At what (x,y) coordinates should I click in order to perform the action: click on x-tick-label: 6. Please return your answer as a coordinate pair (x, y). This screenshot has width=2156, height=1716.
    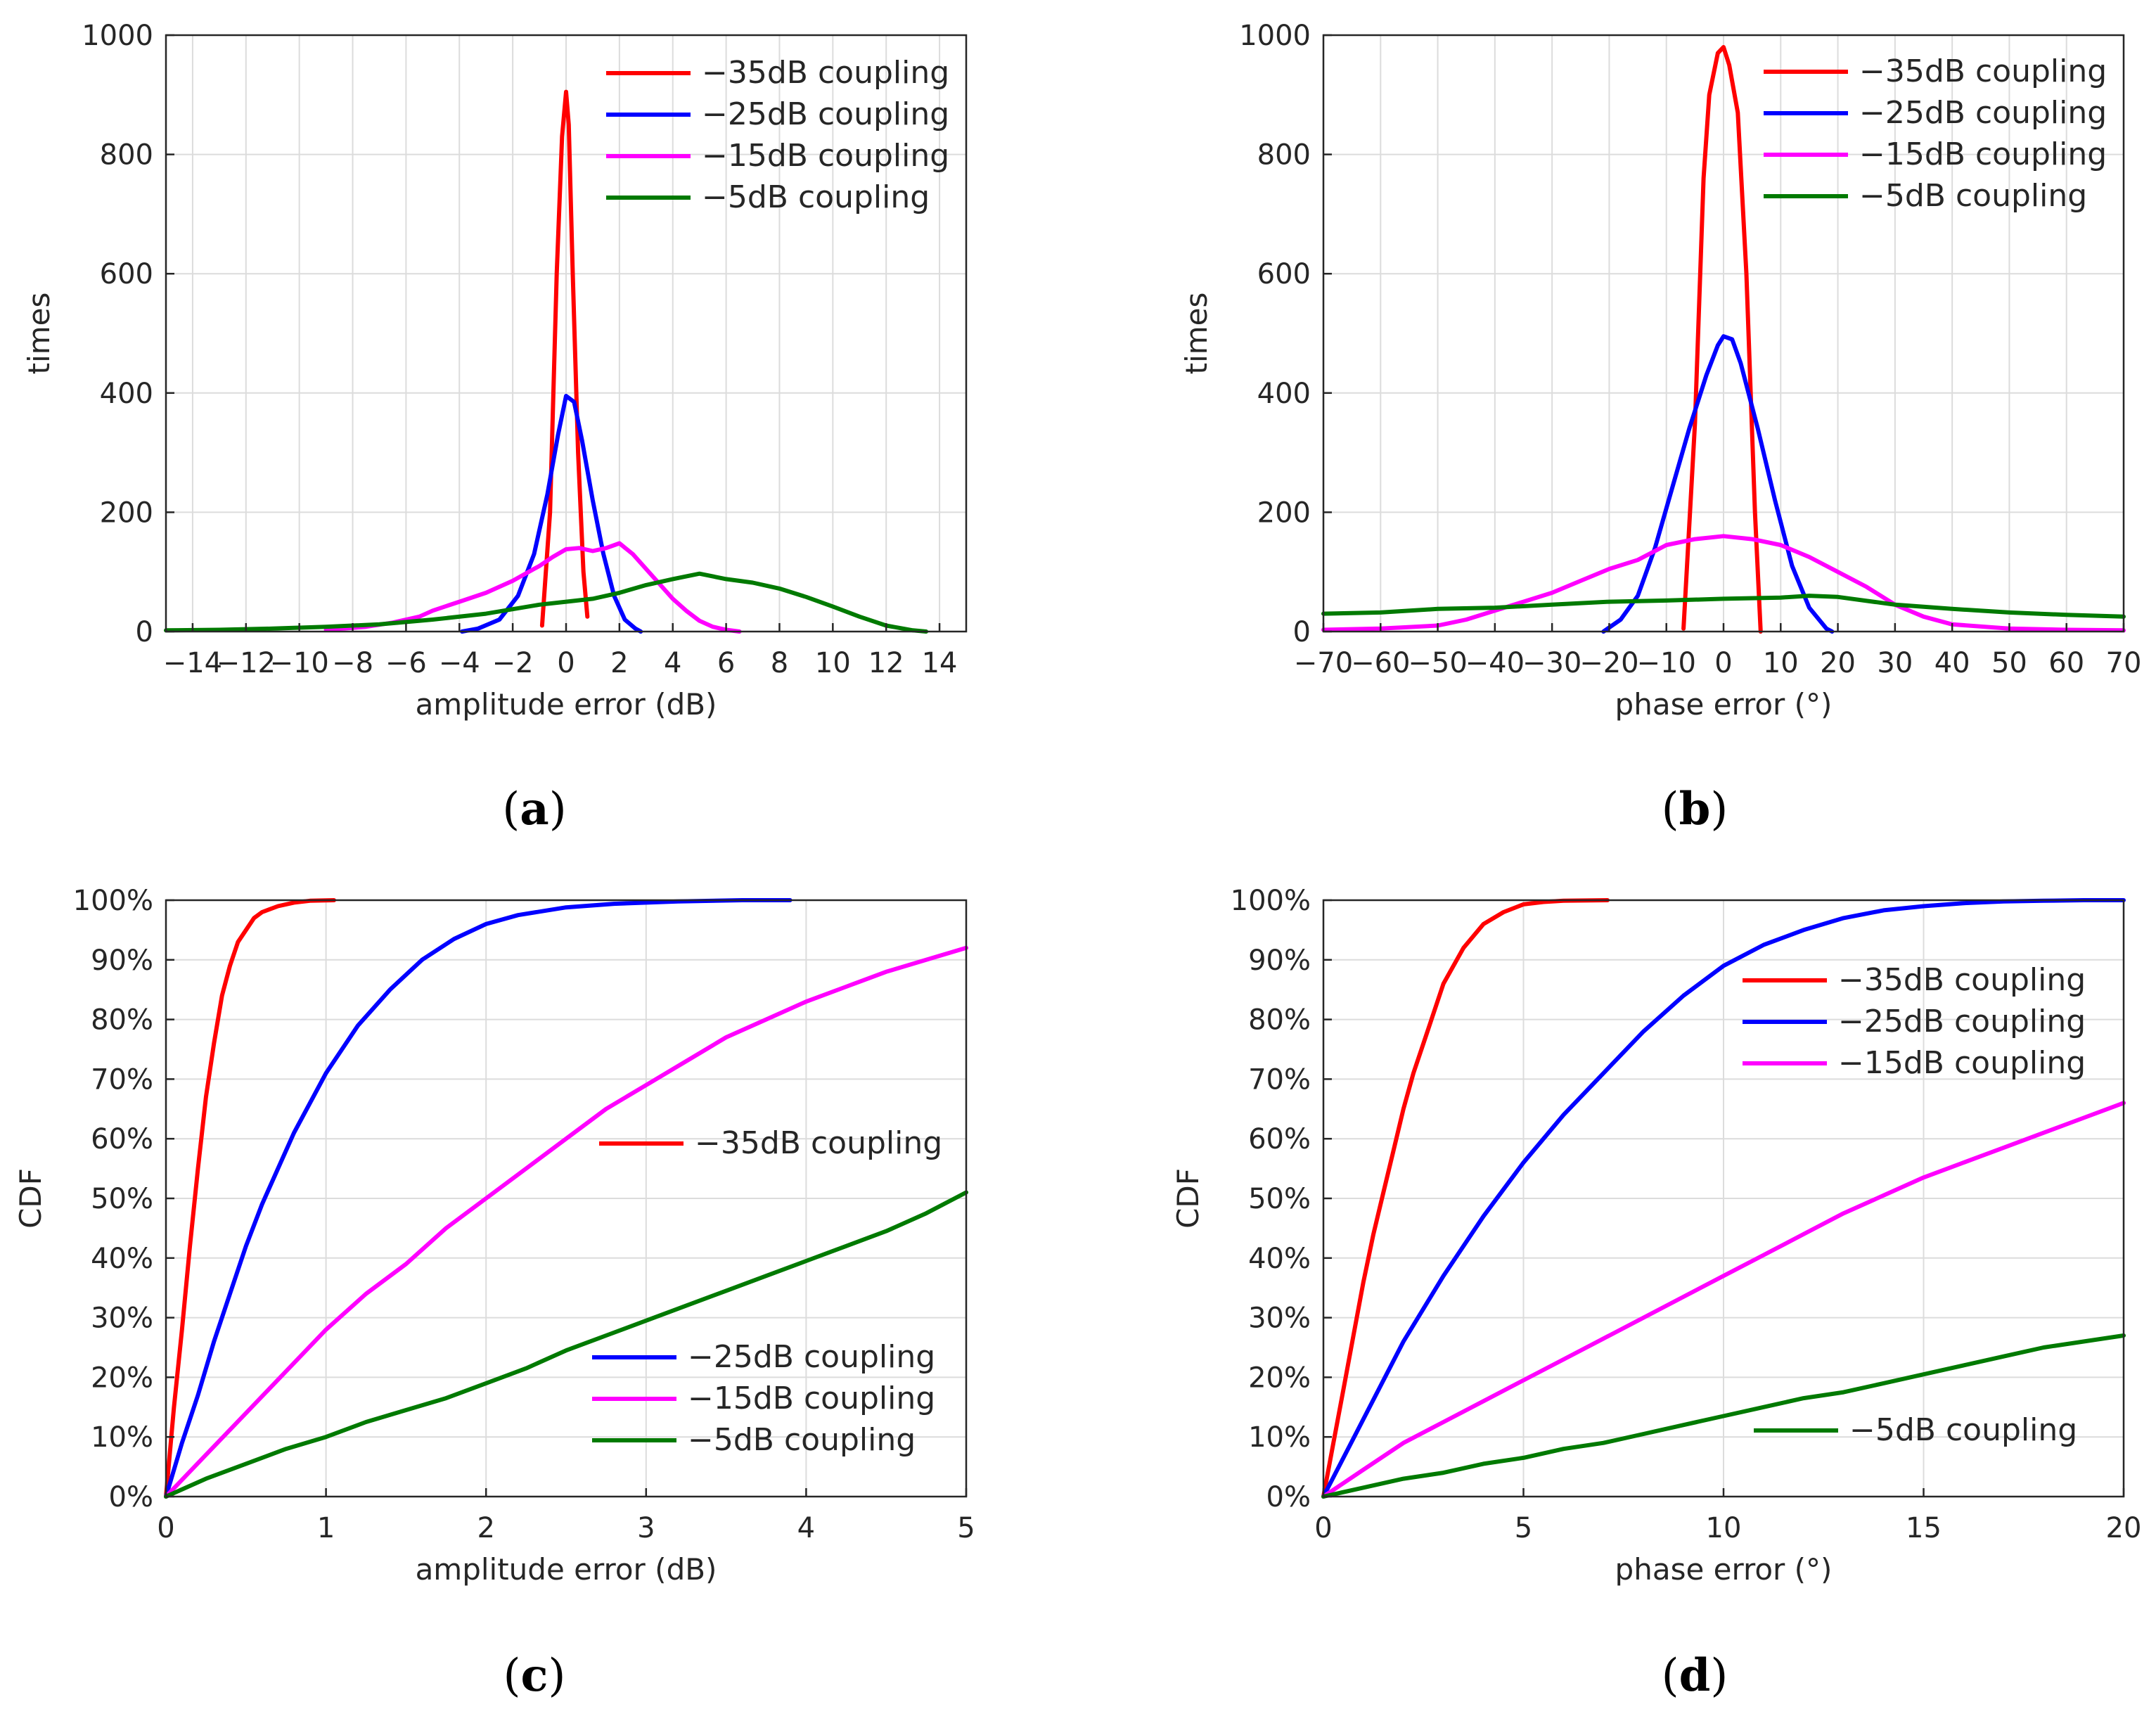
    Looking at the image, I should click on (726, 663).